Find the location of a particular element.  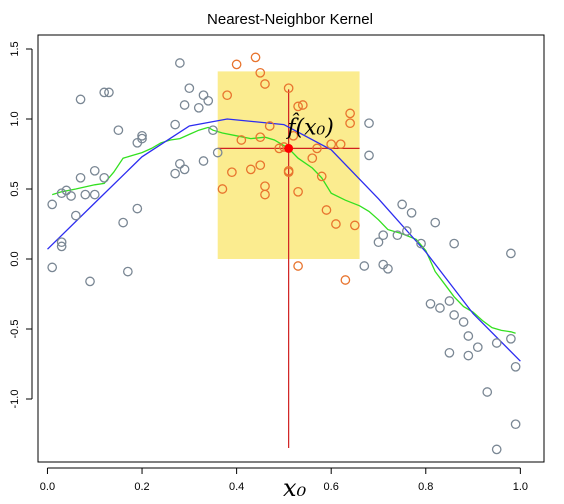

x-tick-label: 0.4 is located at coordinates (236, 487).